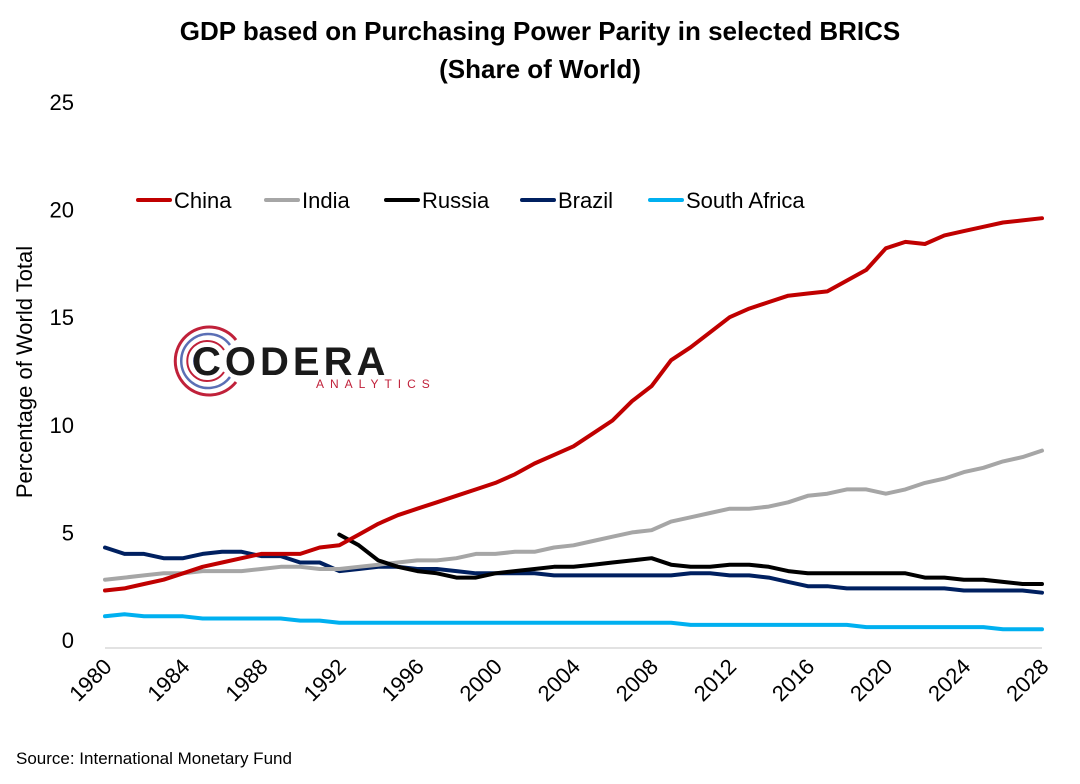 The height and width of the screenshot is (784, 1080). What do you see at coordinates (376, 384) in the screenshot?
I see `logo-subtitle: ANALYTICS` at bounding box center [376, 384].